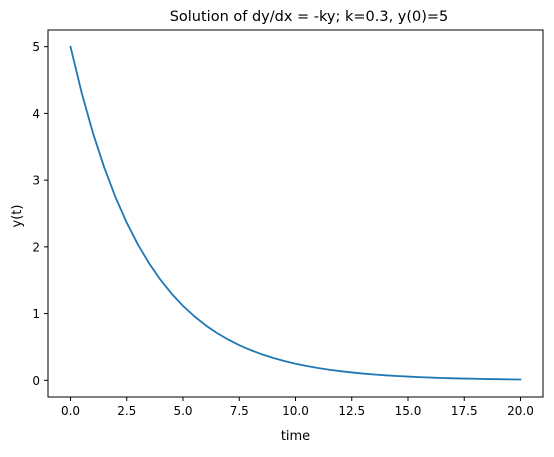 Image resolution: width=554 pixels, height=457 pixels. I want to click on y-tick-label: 3, so click(36, 181).